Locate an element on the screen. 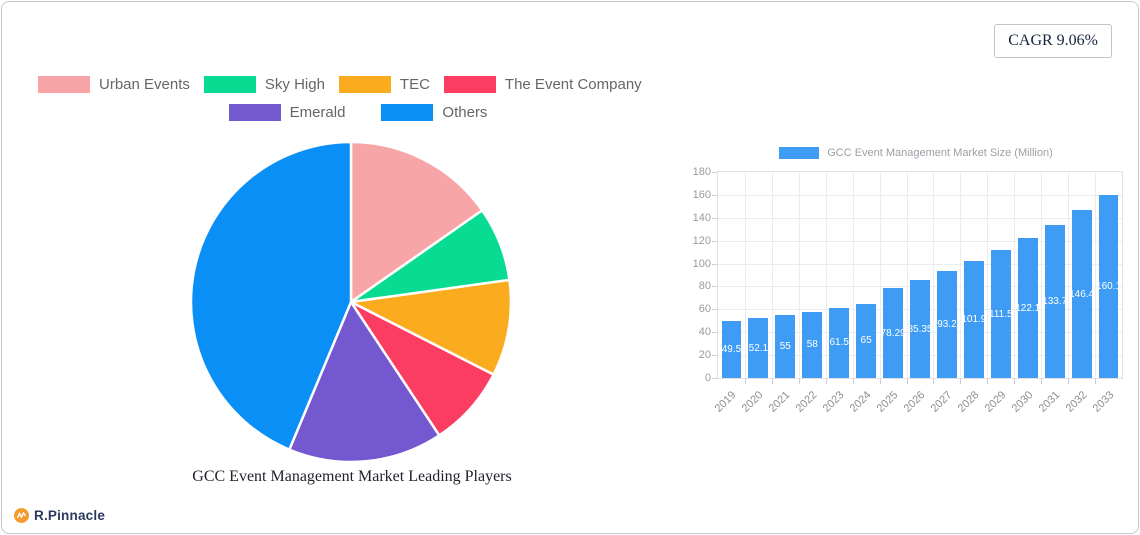 This screenshot has width=1140, height=535. bar-value-label: 85.35 is located at coordinates (920, 329).